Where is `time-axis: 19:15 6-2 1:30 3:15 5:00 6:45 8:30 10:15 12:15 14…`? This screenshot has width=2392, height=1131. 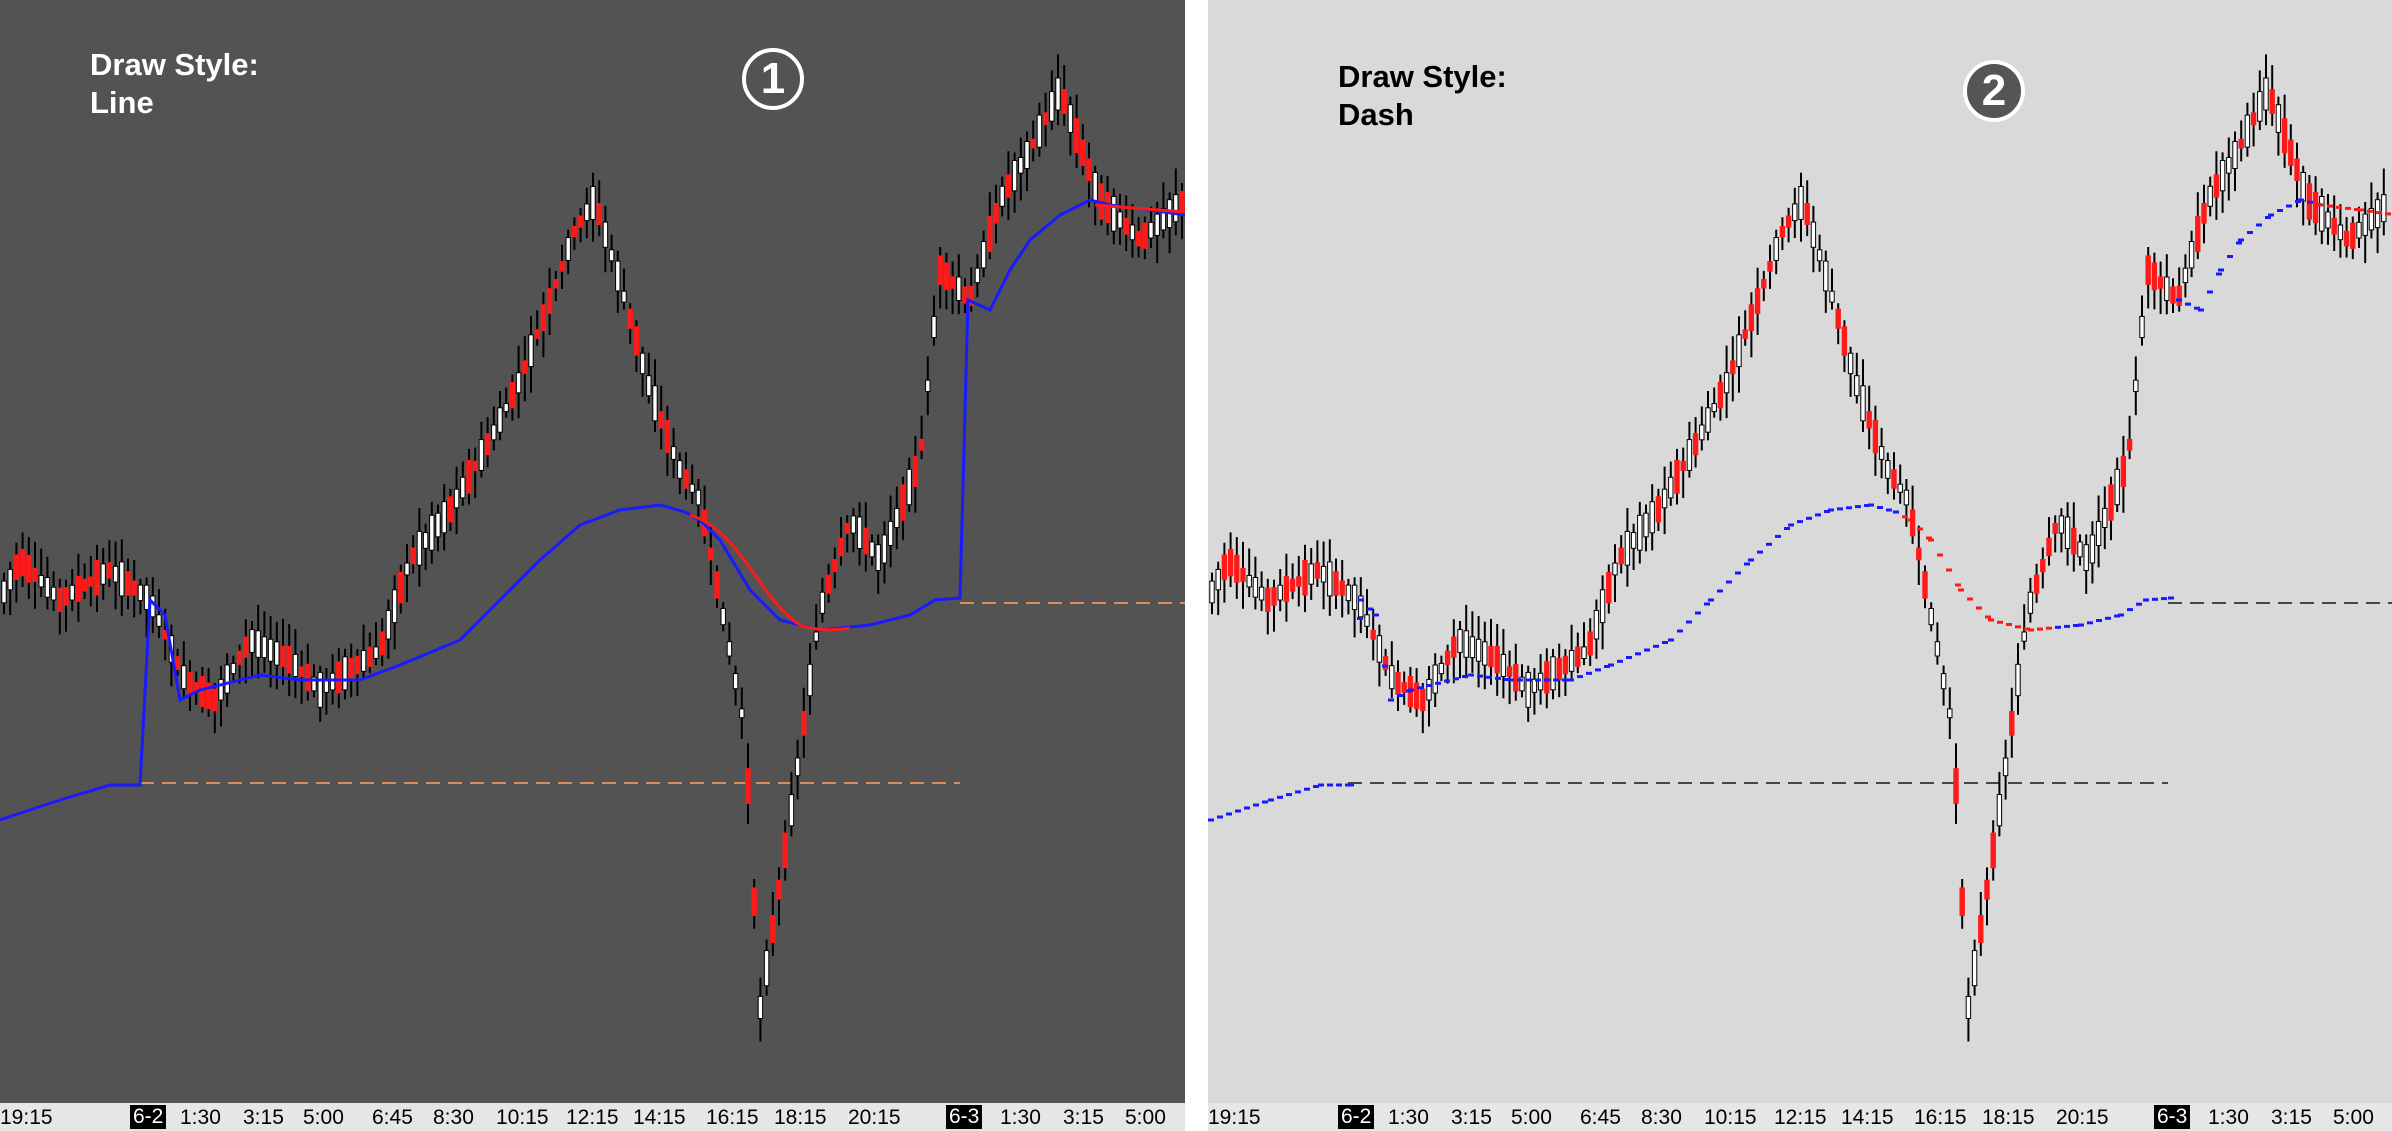
time-axis: 19:15 6-2 1:30 3:15 5:00 6:45 8:30 10:15 12:15 14… is located at coordinates (1800, 1117).